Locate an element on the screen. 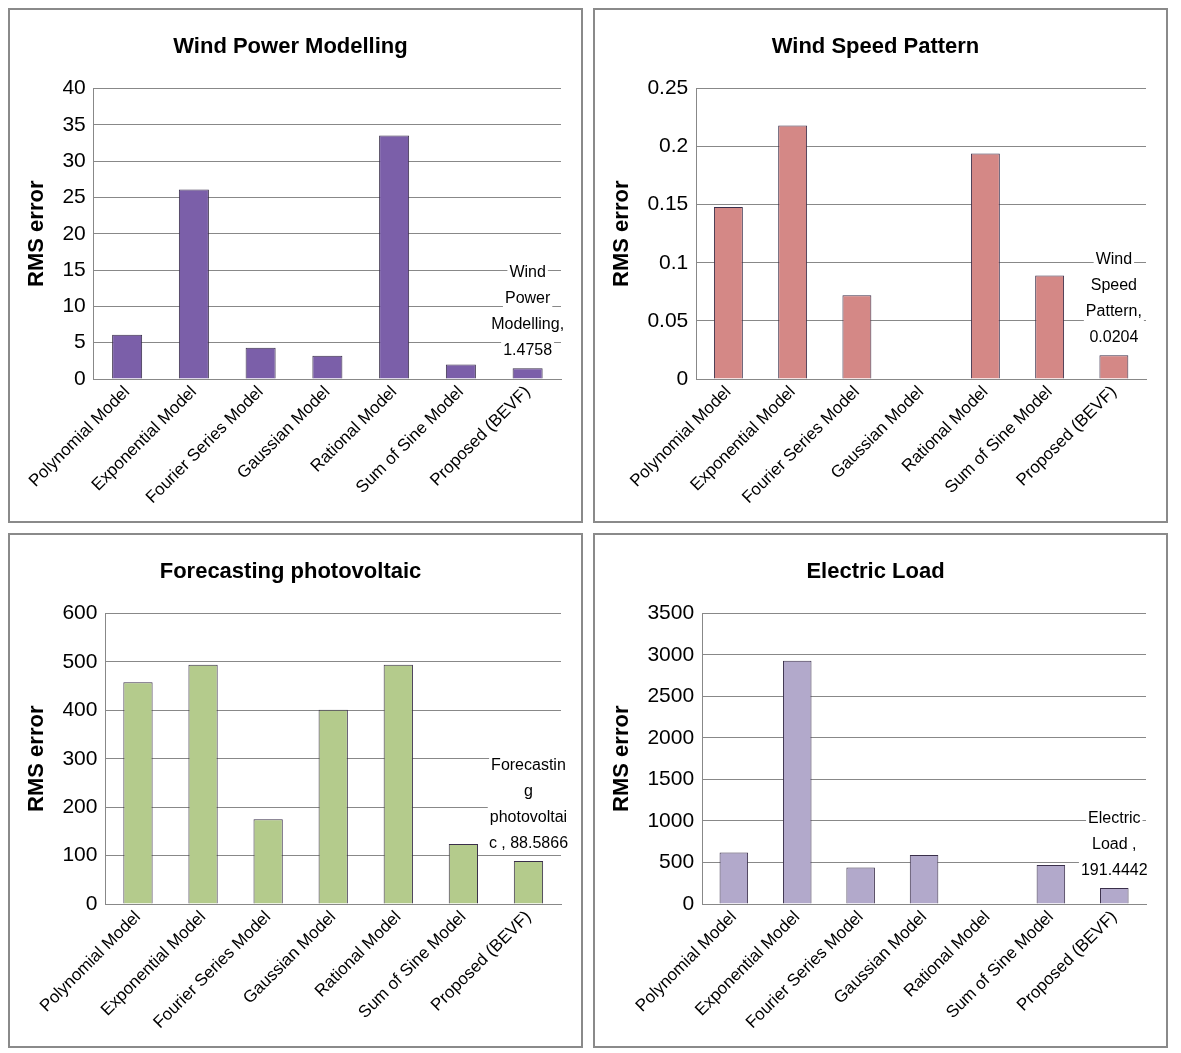 The height and width of the screenshot is (1053, 1181). data-label: Electric Load , 191.4442 is located at coordinates (1114, 843).